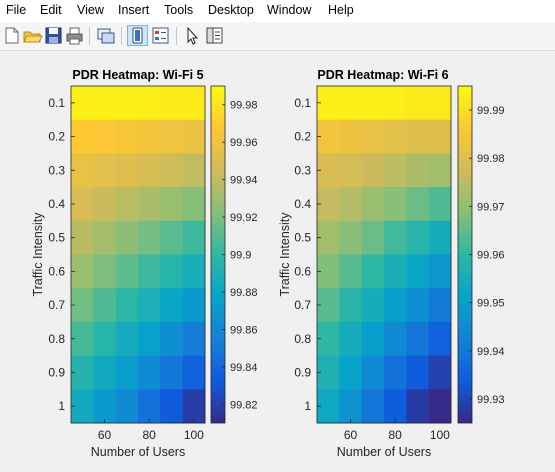 This screenshot has width=555, height=472. Describe the element at coordinates (240, 256) in the screenshot. I see `colorbar-tick-label: 99.9` at that location.